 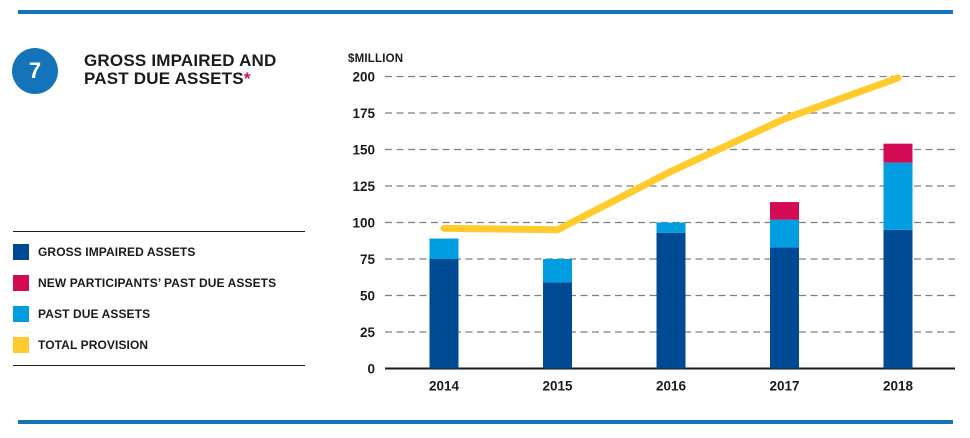 I want to click on y-tick-label-200: 200, so click(x=363, y=76).